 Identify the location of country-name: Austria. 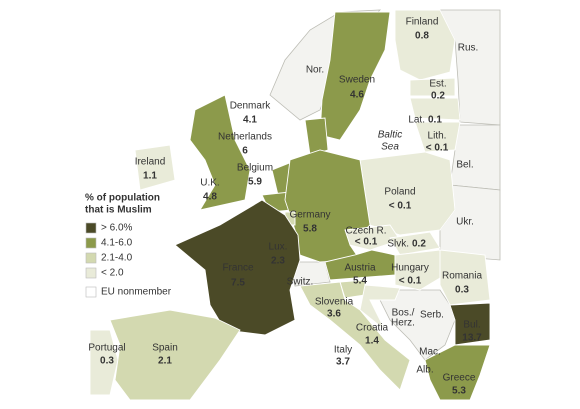
(360, 268).